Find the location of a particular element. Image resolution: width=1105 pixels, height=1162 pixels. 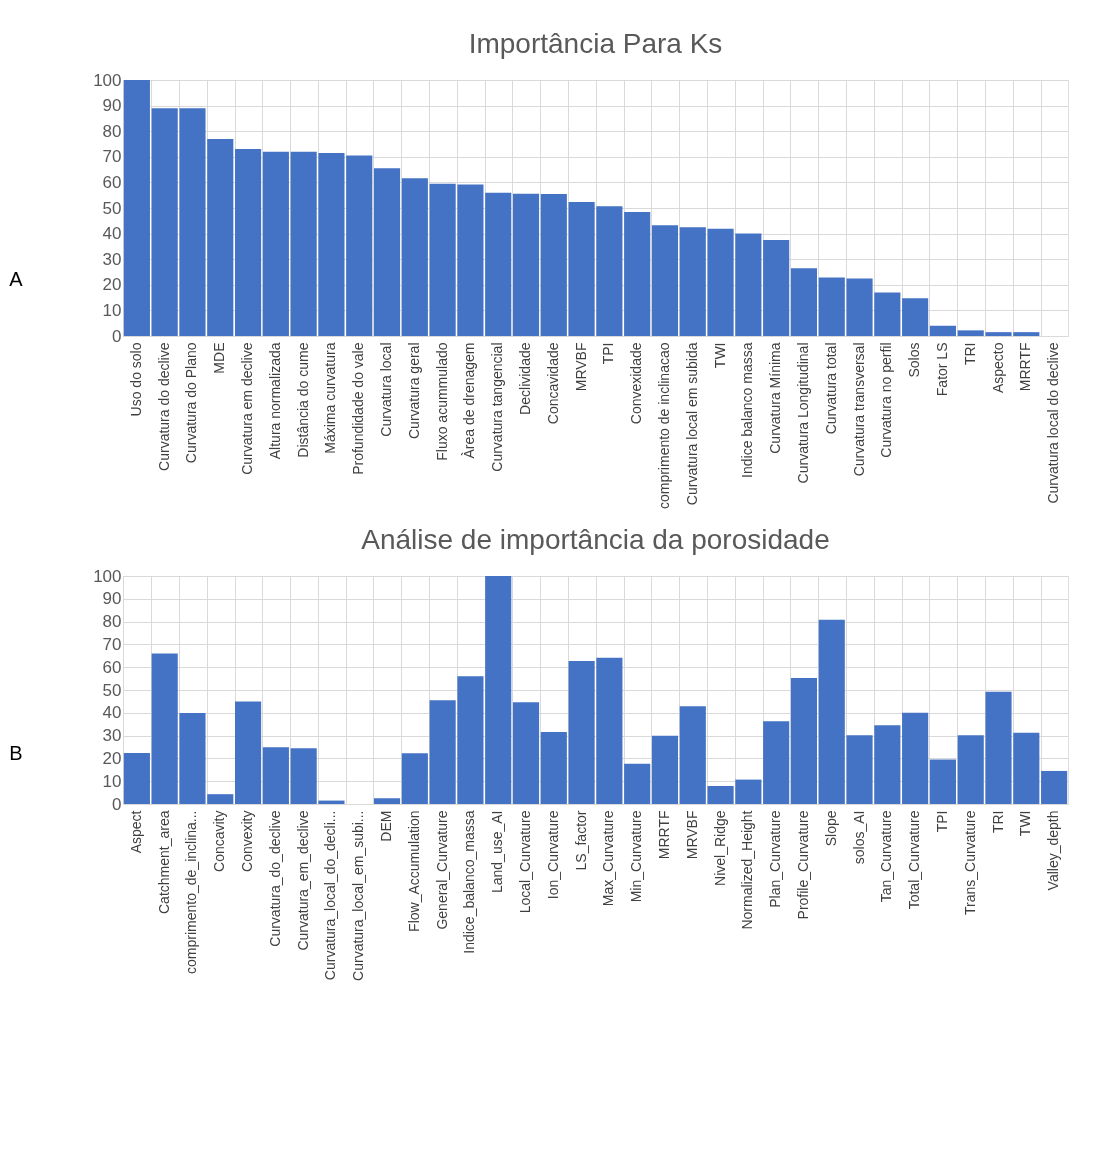

x-tick-label: DEM is located at coordinates (386, 826).